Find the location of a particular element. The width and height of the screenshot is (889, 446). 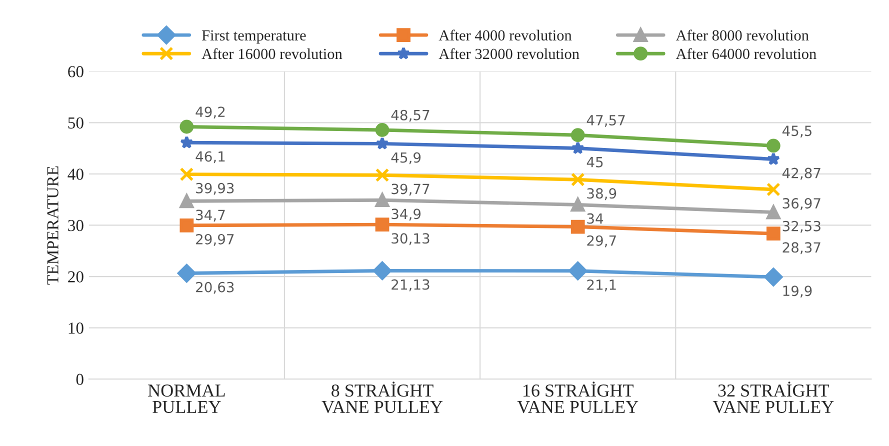

data-label: 28,37 is located at coordinates (801, 248).